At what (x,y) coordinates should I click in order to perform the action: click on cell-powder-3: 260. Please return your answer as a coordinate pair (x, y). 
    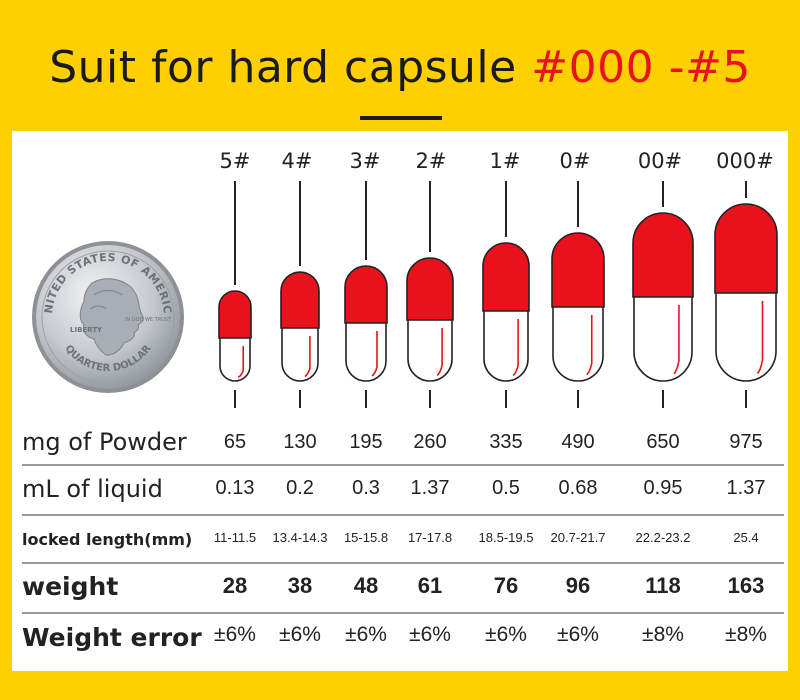
    Looking at the image, I should click on (430, 442).